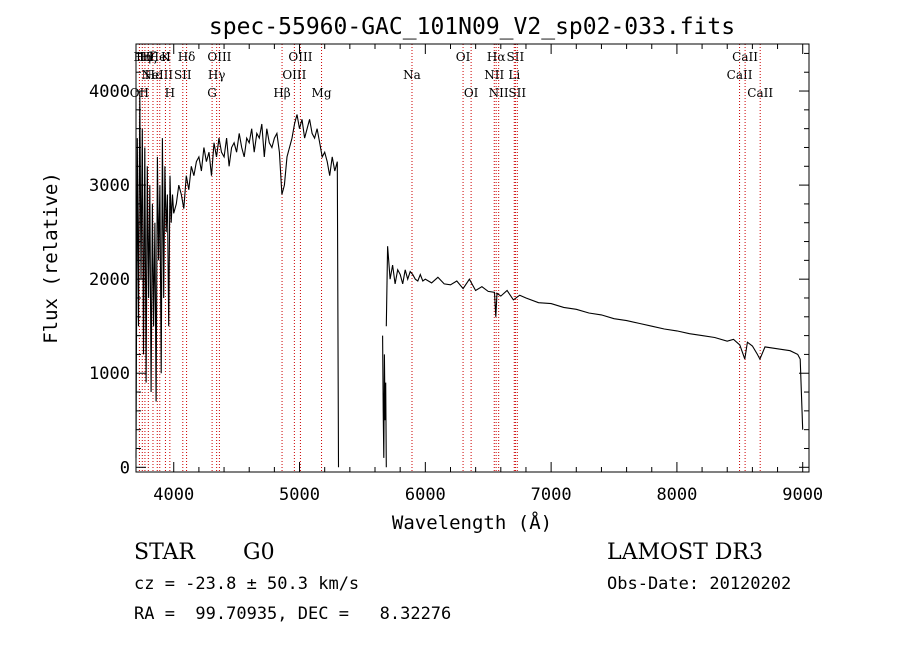  What do you see at coordinates (676, 495) in the screenshot?
I see `x-tick-label: 8000` at bounding box center [676, 495].